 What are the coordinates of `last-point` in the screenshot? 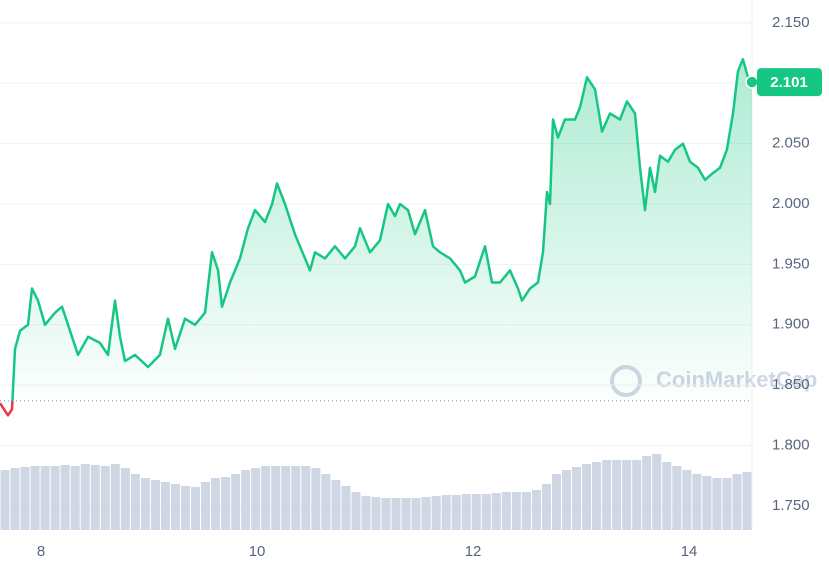 It's located at (752, 82).